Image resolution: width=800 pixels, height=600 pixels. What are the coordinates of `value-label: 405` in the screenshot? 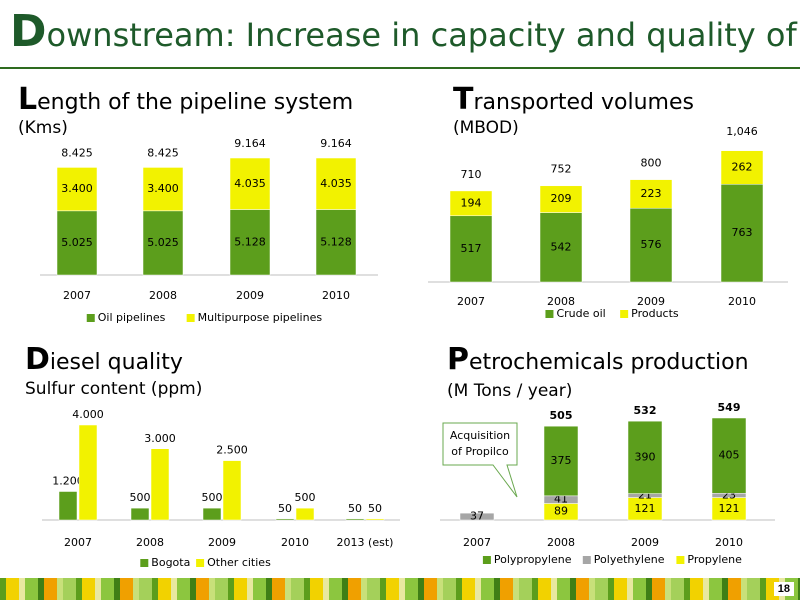 It's located at (729, 455).